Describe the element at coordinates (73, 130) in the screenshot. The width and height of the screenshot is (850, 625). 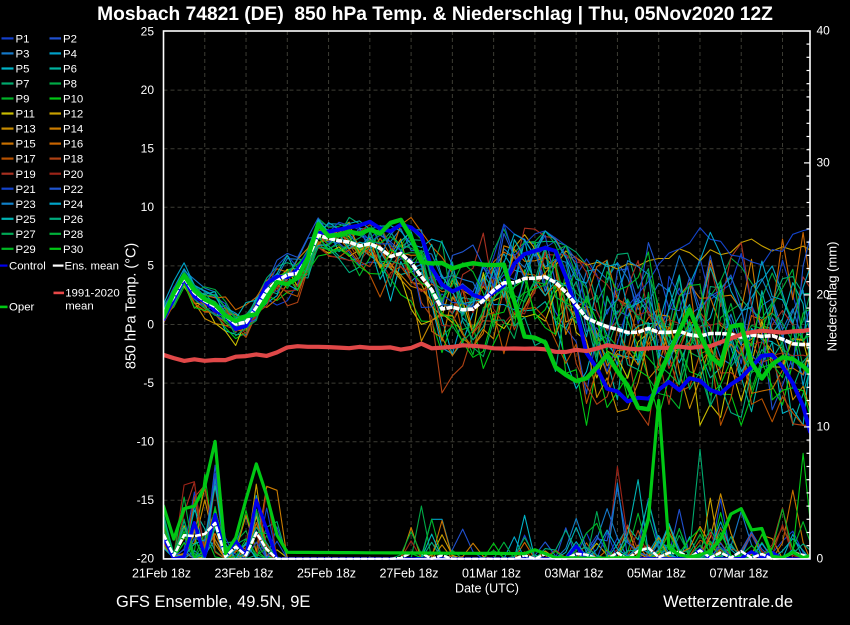
I see `svg-text: P14` at that location.